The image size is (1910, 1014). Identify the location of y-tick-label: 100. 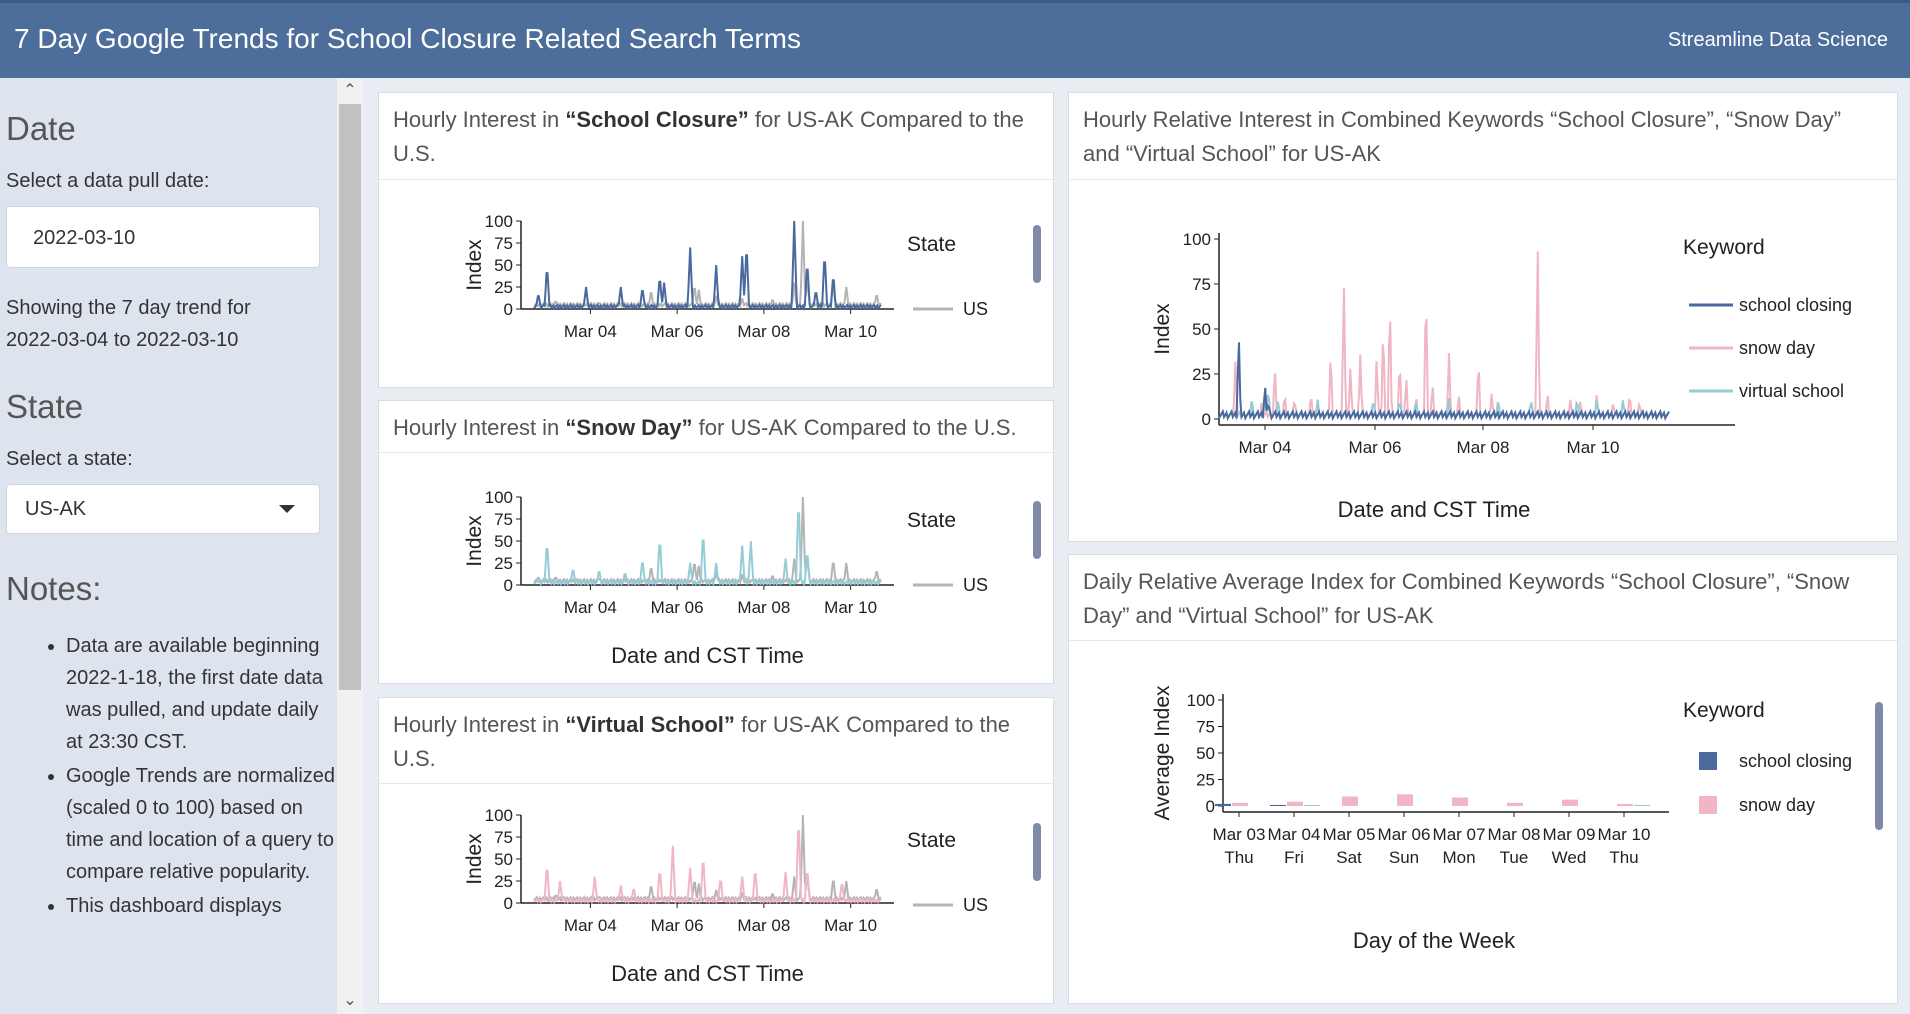
(499, 815).